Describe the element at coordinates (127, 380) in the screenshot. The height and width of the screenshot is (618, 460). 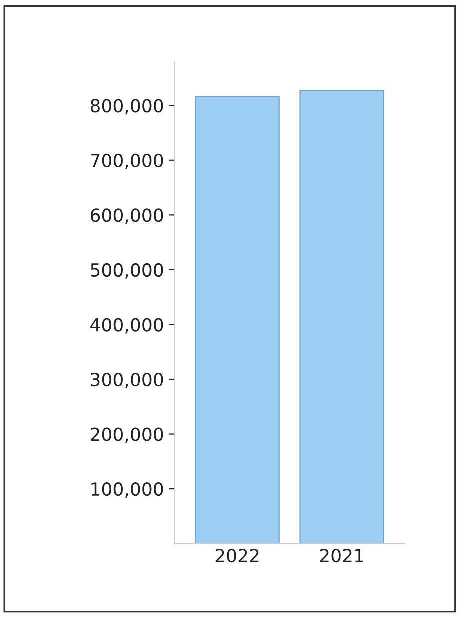
I see `y-tick-label: 300,000` at that location.